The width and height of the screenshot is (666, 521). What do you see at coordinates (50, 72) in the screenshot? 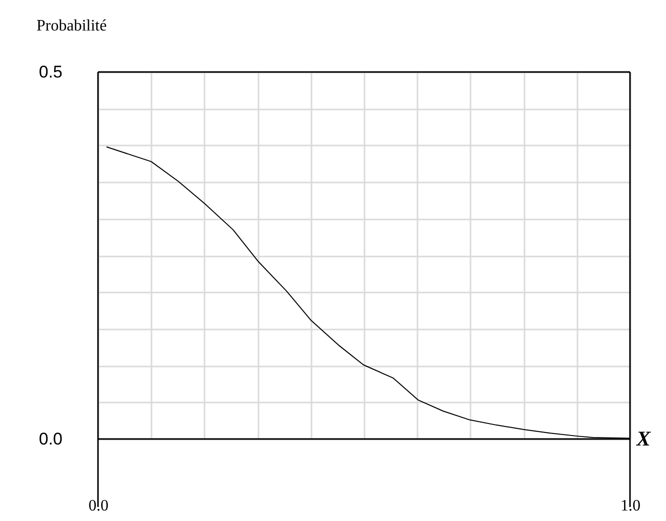
I see `y-tick-label: 0.5` at bounding box center [50, 72].